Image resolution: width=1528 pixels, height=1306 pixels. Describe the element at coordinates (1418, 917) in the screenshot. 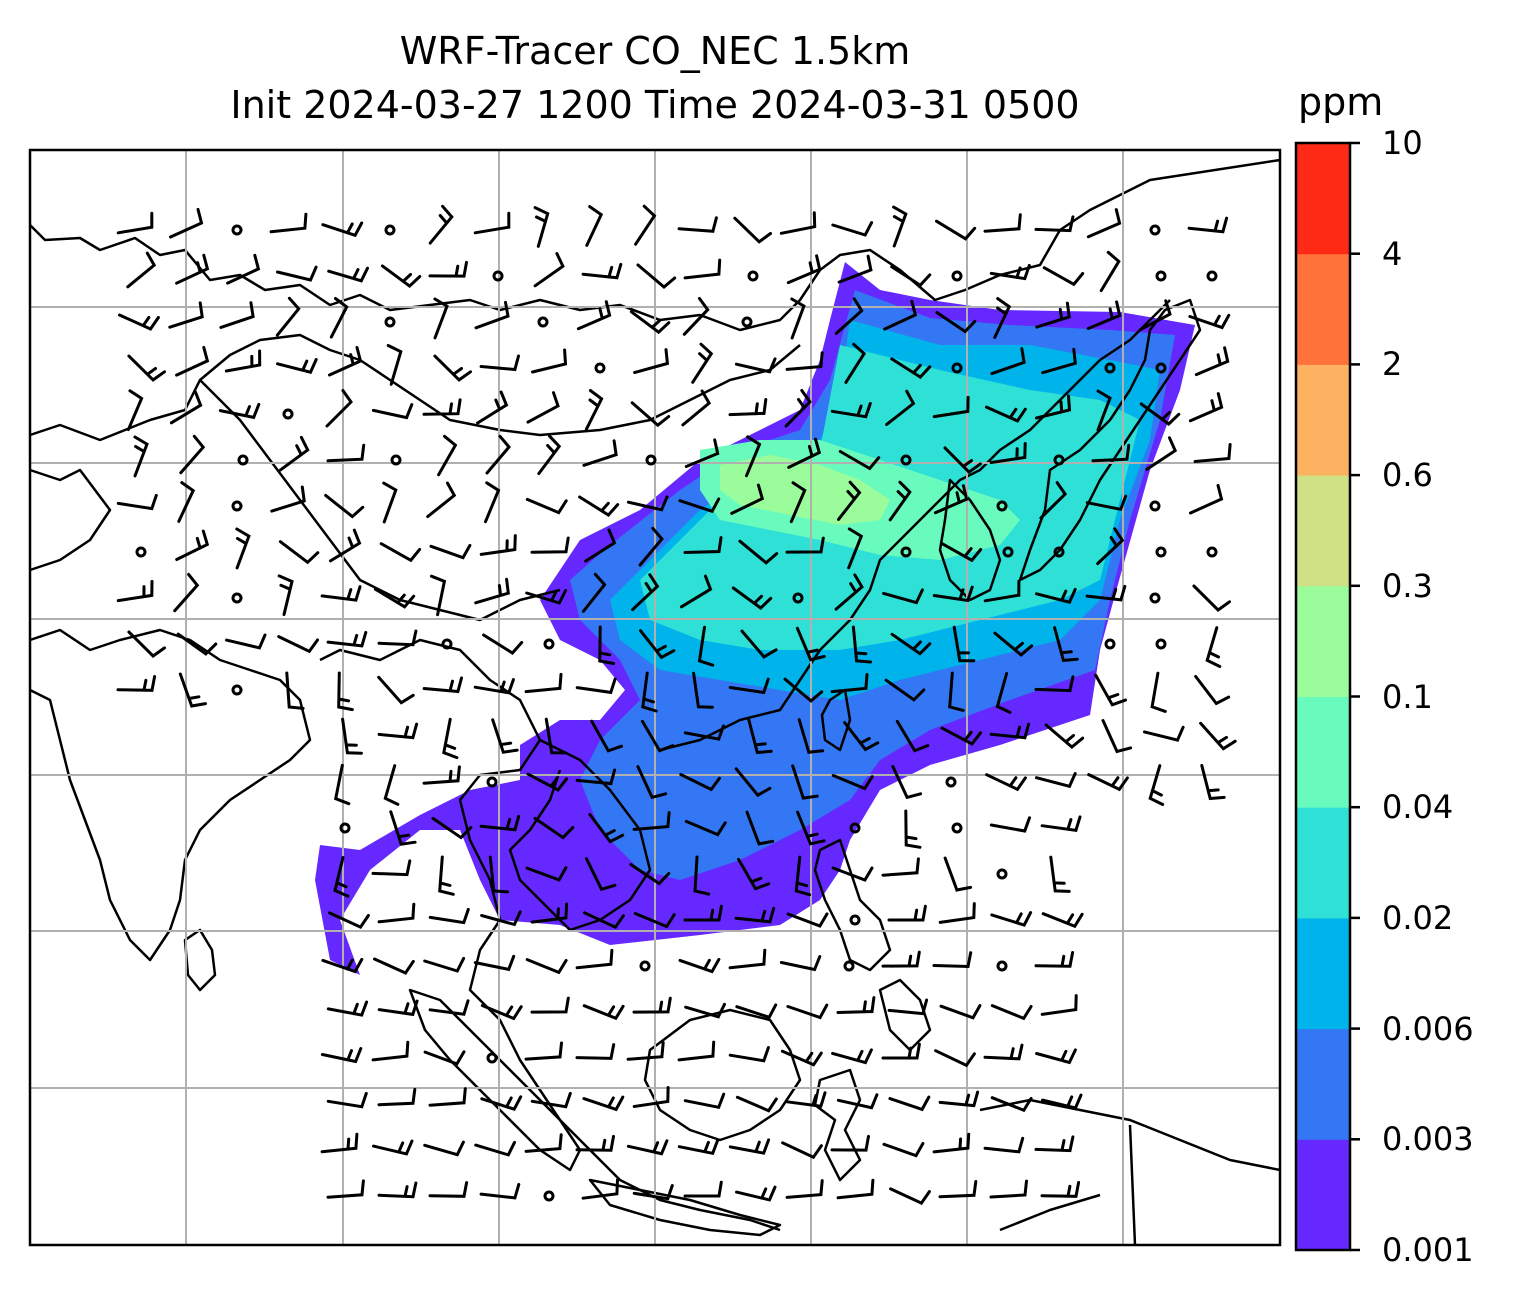

I see `colorbar-tick-label: 0.02` at that location.